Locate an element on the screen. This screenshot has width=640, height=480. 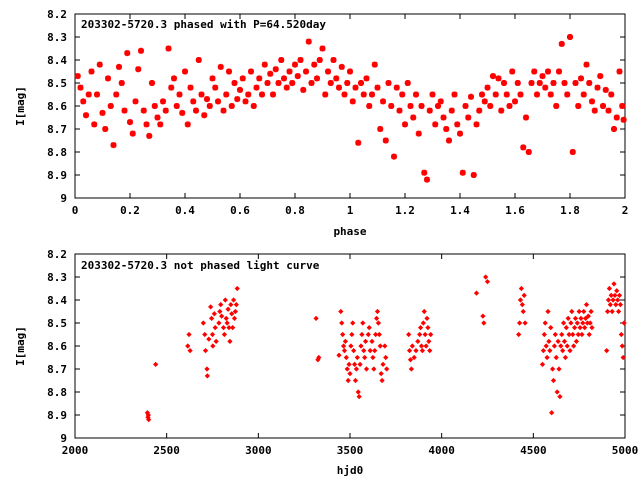
x-tick-label: 3500 is located at coordinates (350, 450).